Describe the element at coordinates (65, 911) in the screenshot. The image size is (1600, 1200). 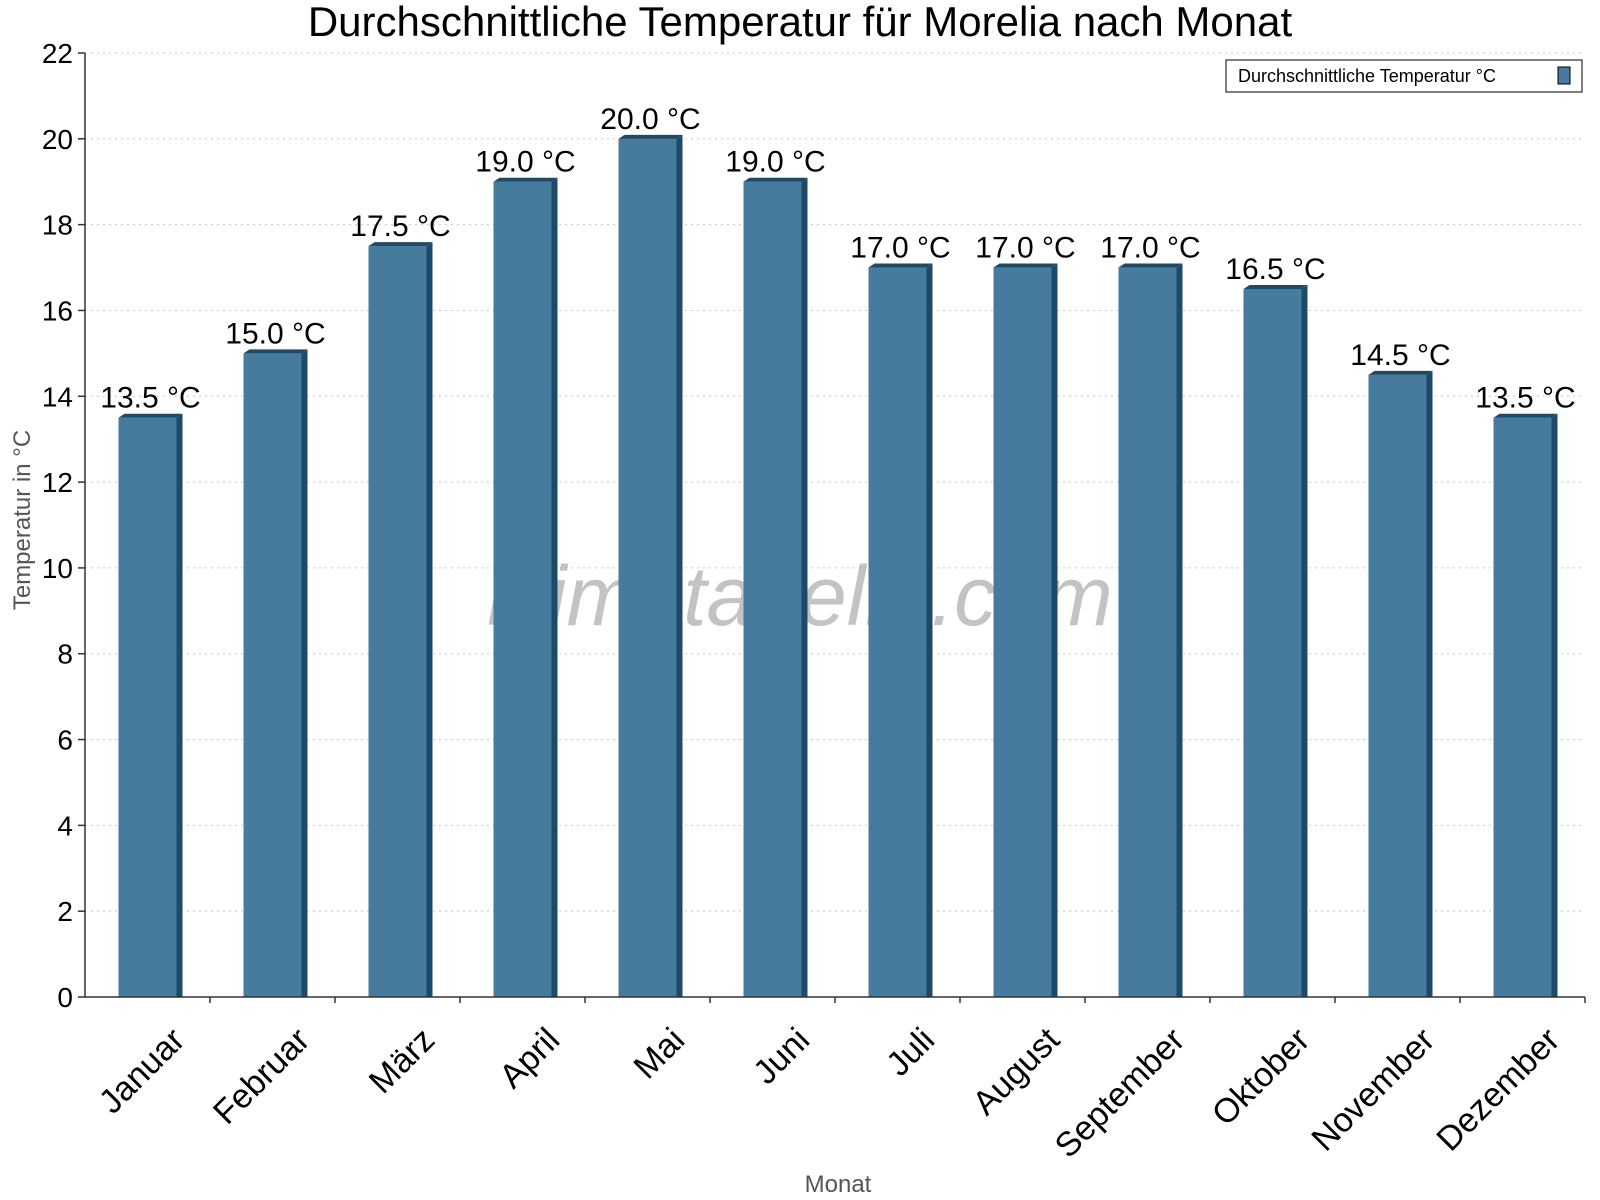
I see `y-tick-label: 2` at that location.